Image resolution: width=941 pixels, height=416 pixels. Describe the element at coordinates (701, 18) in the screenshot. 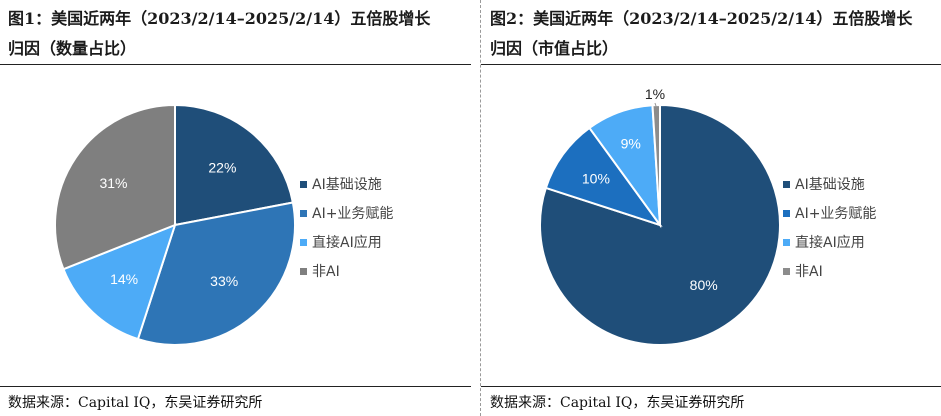

I see `chart-title-line-1: 图2：美国近两年（2023/2/14–2025/2/14）五倍股增长` at that location.